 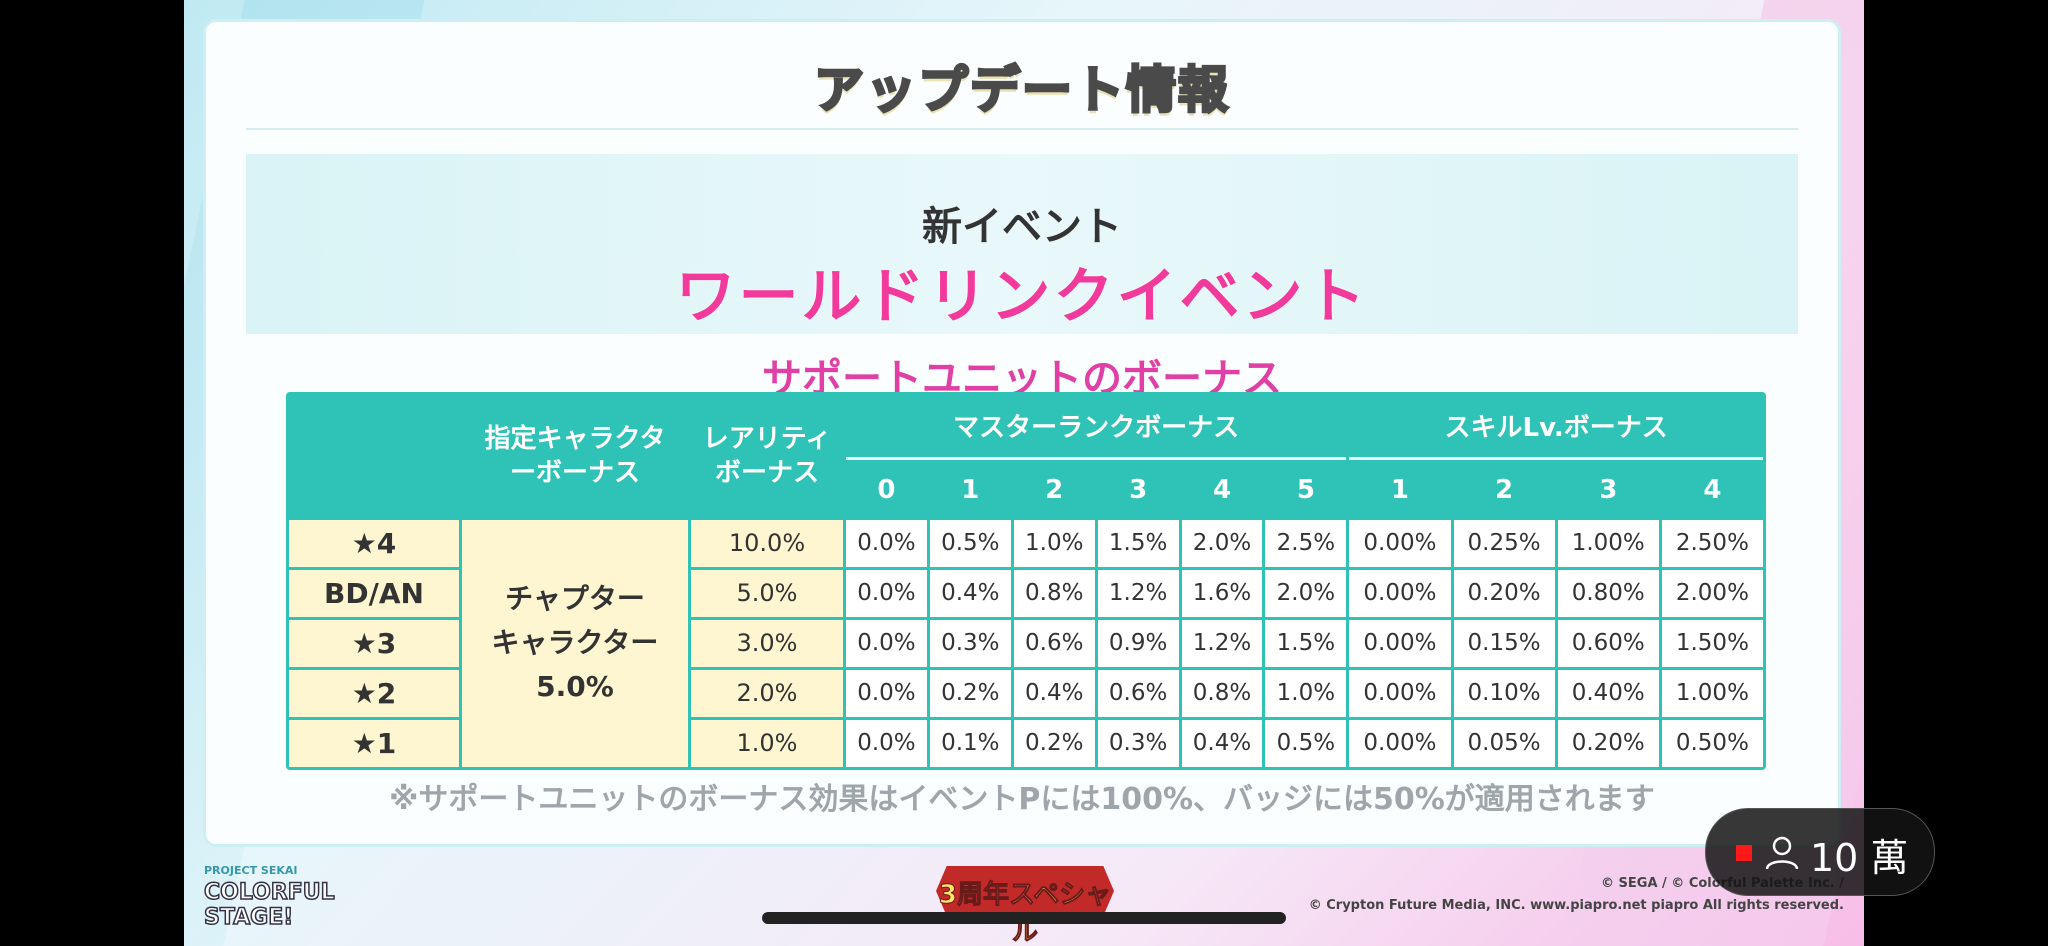 What do you see at coordinates (575, 599) in the screenshot?
I see `character-bonus-line: チャプター` at bounding box center [575, 599].